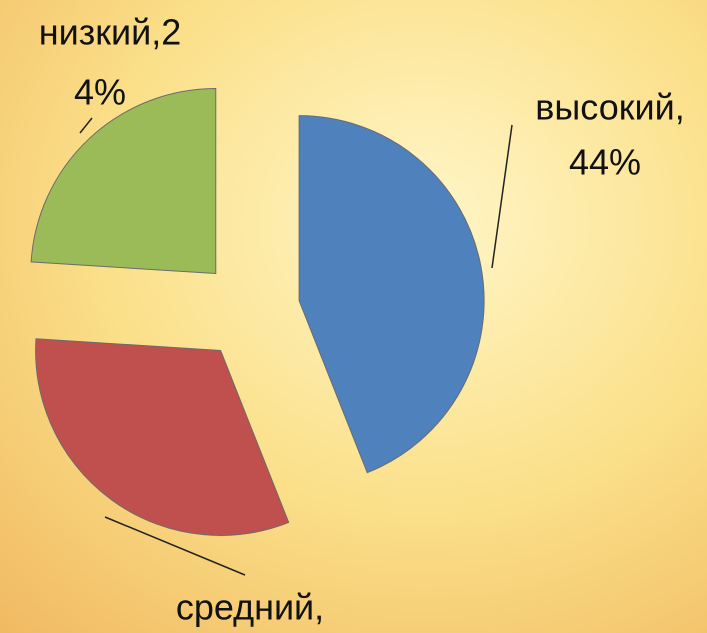 The height and width of the screenshot is (633, 707). What do you see at coordinates (609, 107) in the screenshot?
I see `data-label: высокий,` at bounding box center [609, 107].